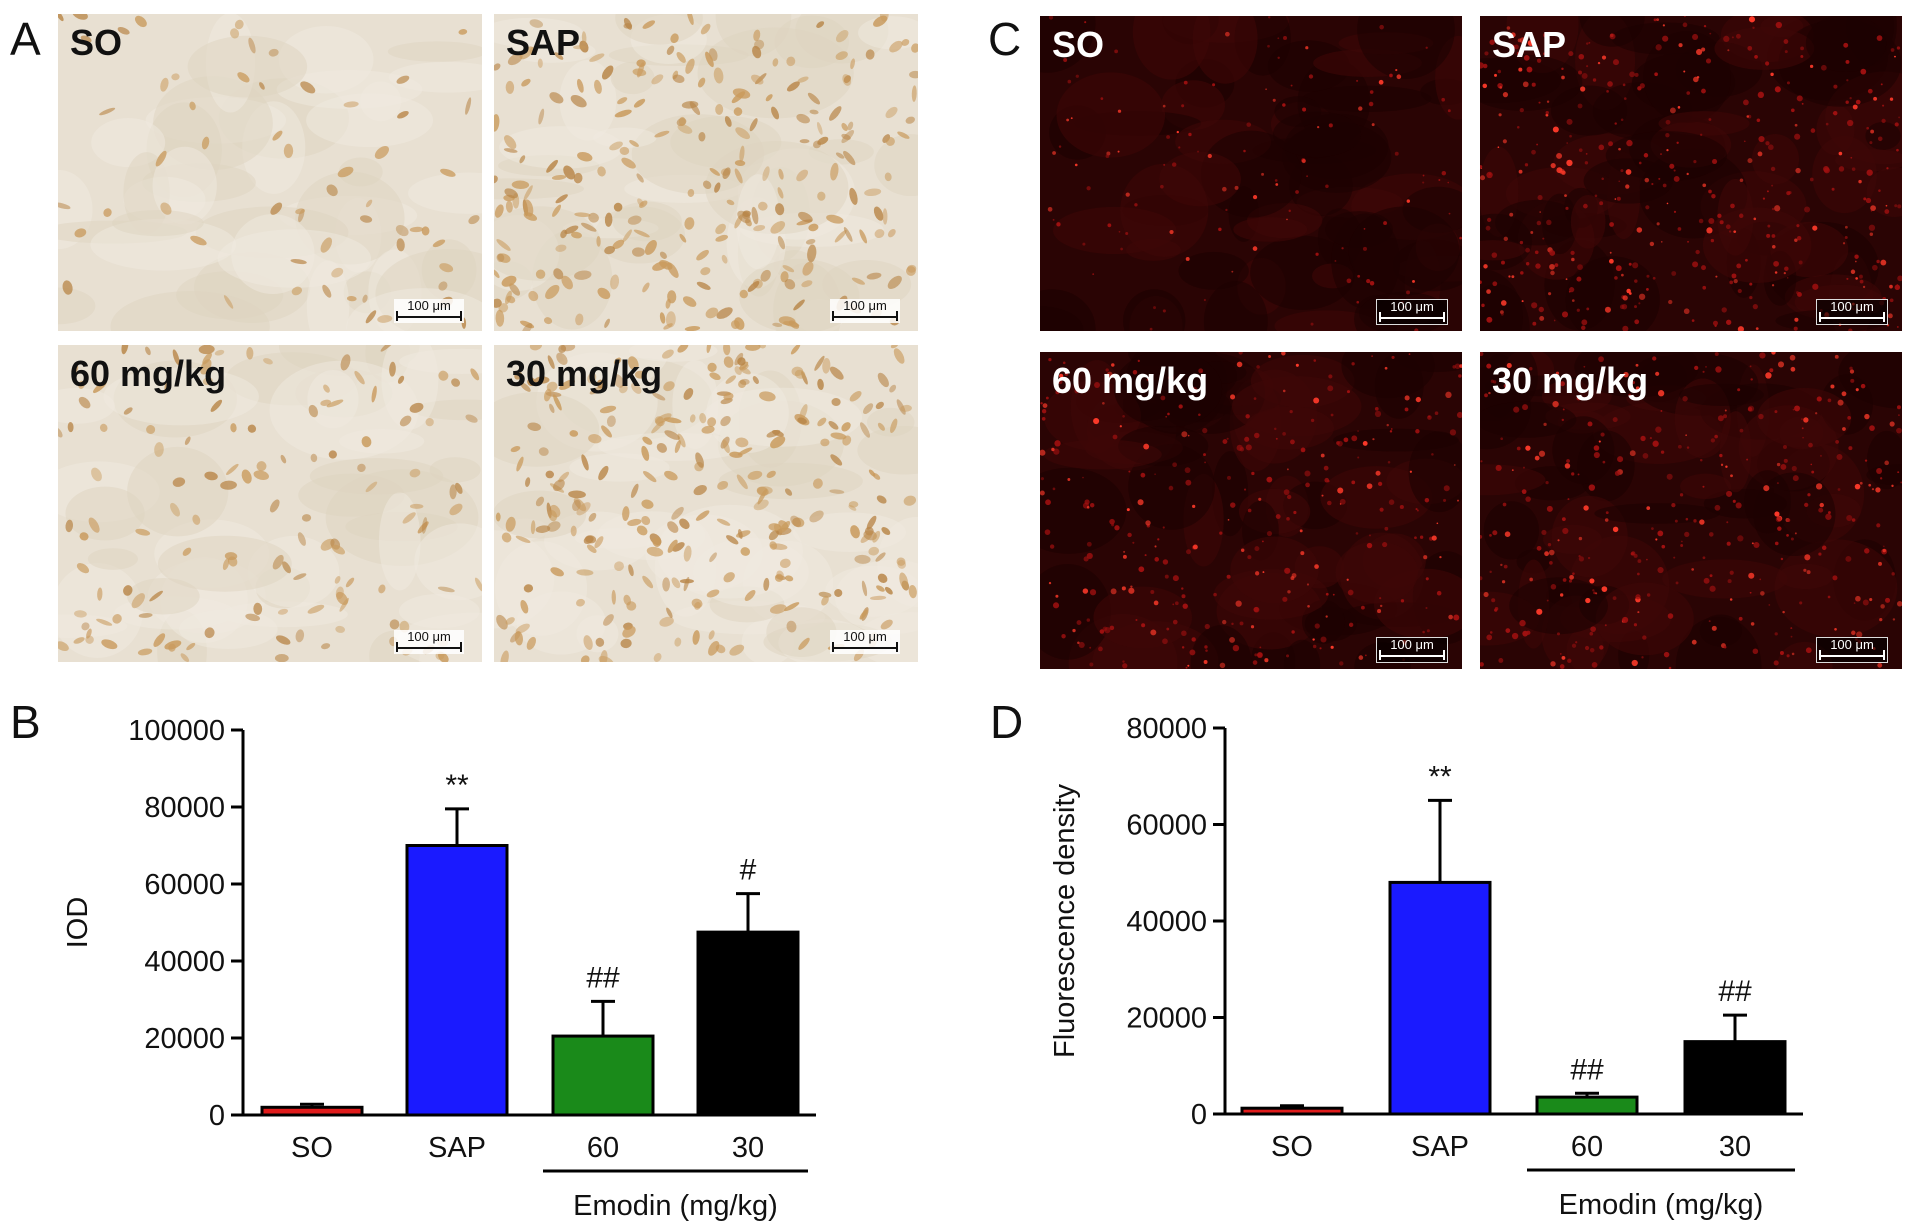 Image resolution: width=1913 pixels, height=1229 pixels. I want to click on micrograph-c-60: 60 mg/kg 100 μm, so click(1251, 510).